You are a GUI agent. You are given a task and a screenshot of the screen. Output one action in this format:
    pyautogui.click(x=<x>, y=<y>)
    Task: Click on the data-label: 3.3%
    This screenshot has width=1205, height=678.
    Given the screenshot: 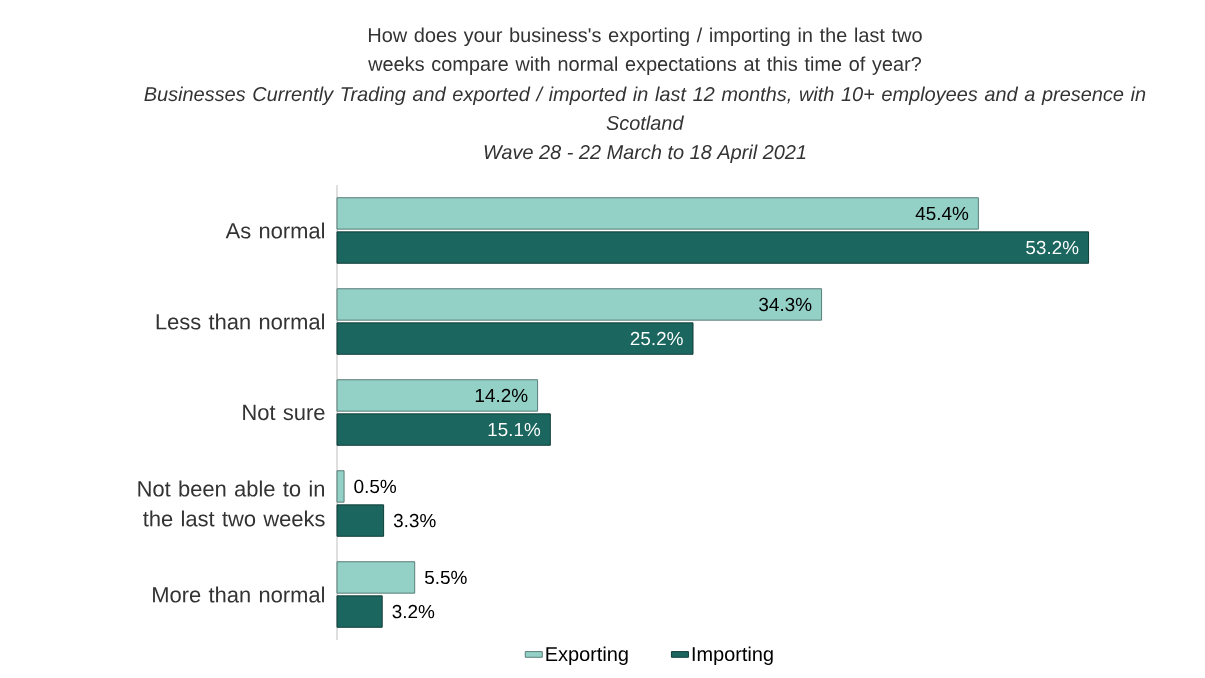 What is the action you would take?
    pyautogui.click(x=414, y=520)
    